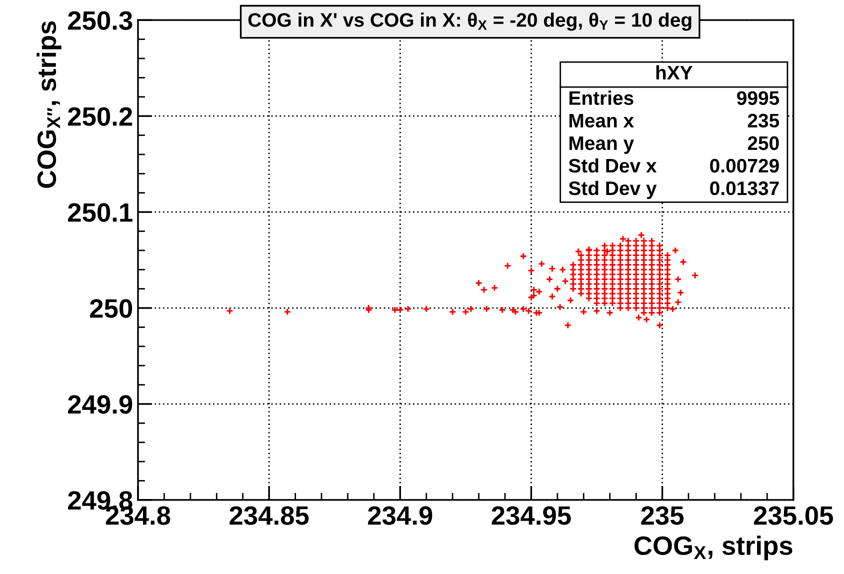  Describe the element at coordinates (674, 72) in the screenshot. I see `annotation: hXY` at that location.